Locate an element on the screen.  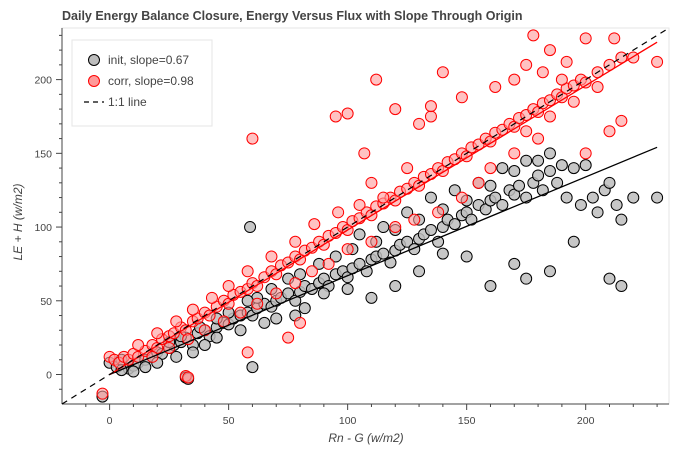
y-tick-label: 50 is located at coordinates (46, 302).